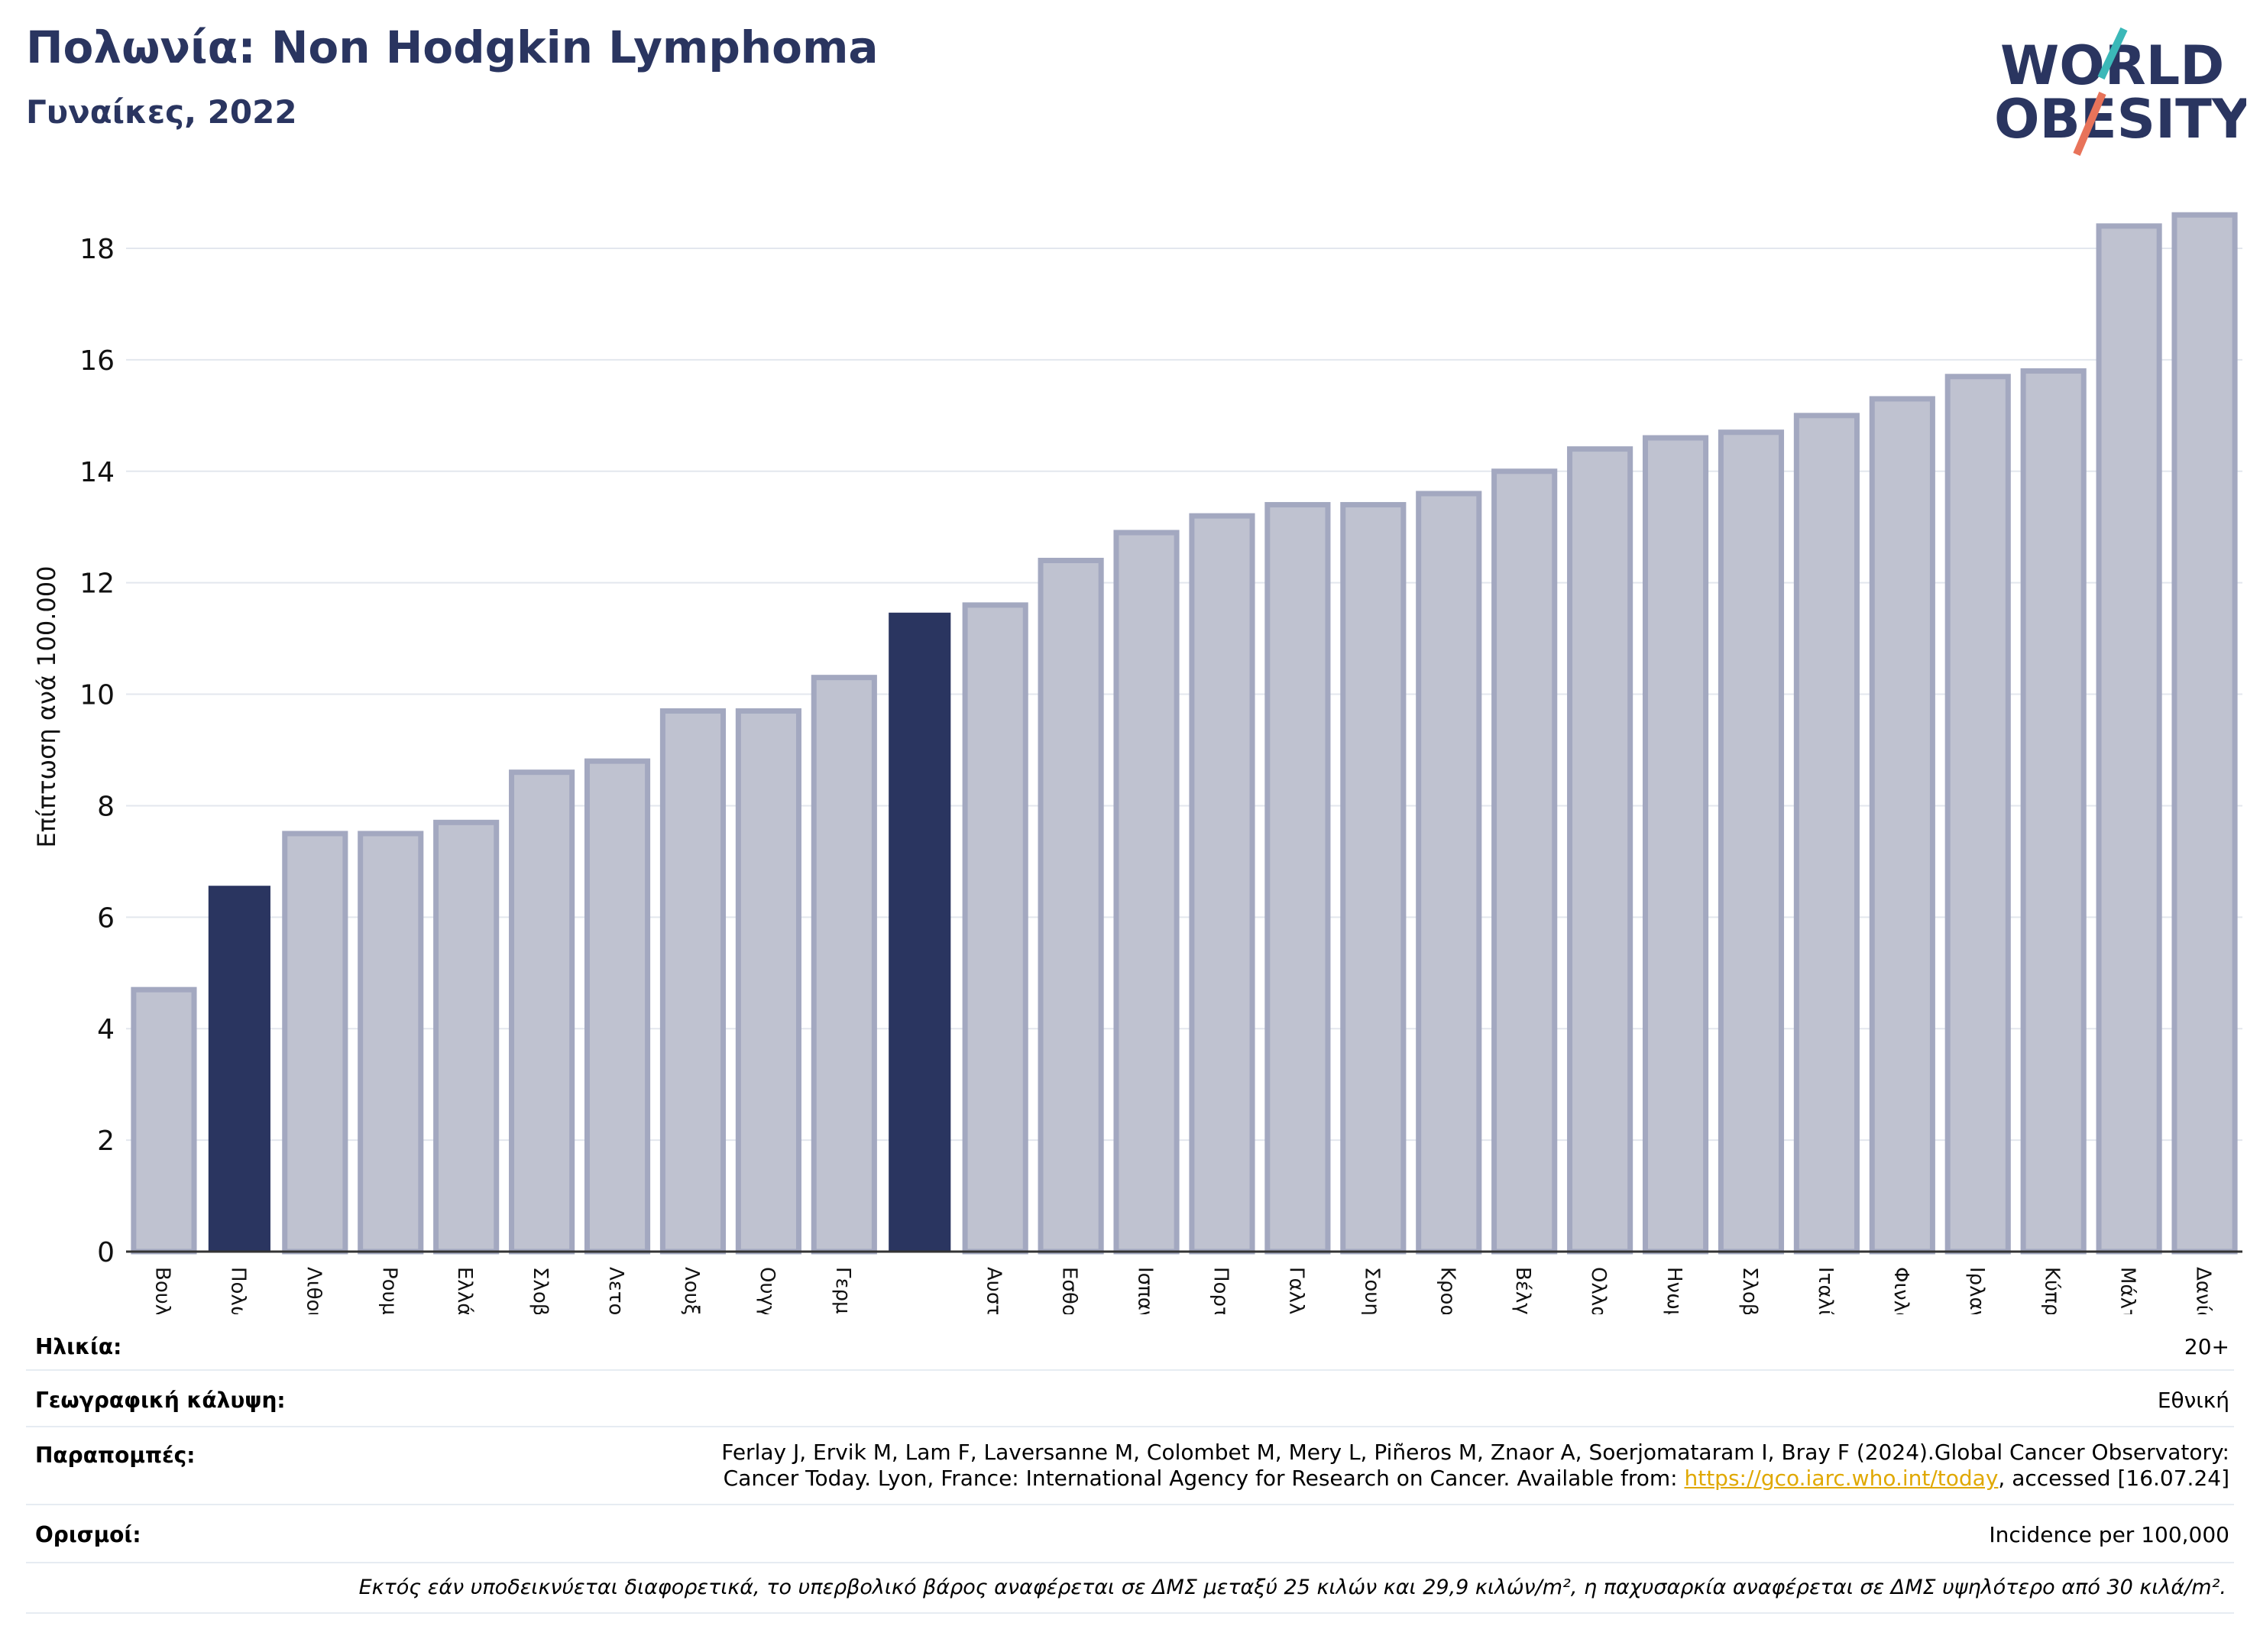  What do you see at coordinates (452, 47) in the screenshot?
I see `chart-title: Πολωνία: Non Hodgkin Lymphoma` at bounding box center [452, 47].